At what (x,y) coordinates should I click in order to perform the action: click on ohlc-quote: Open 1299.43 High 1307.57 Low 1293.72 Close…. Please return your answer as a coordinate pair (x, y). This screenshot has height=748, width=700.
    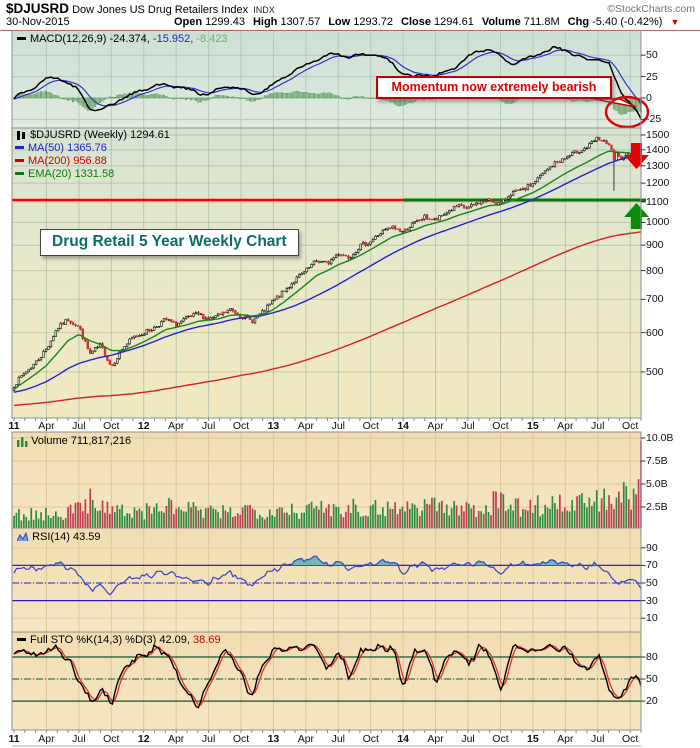
    Looking at the image, I should click on (422, 22).